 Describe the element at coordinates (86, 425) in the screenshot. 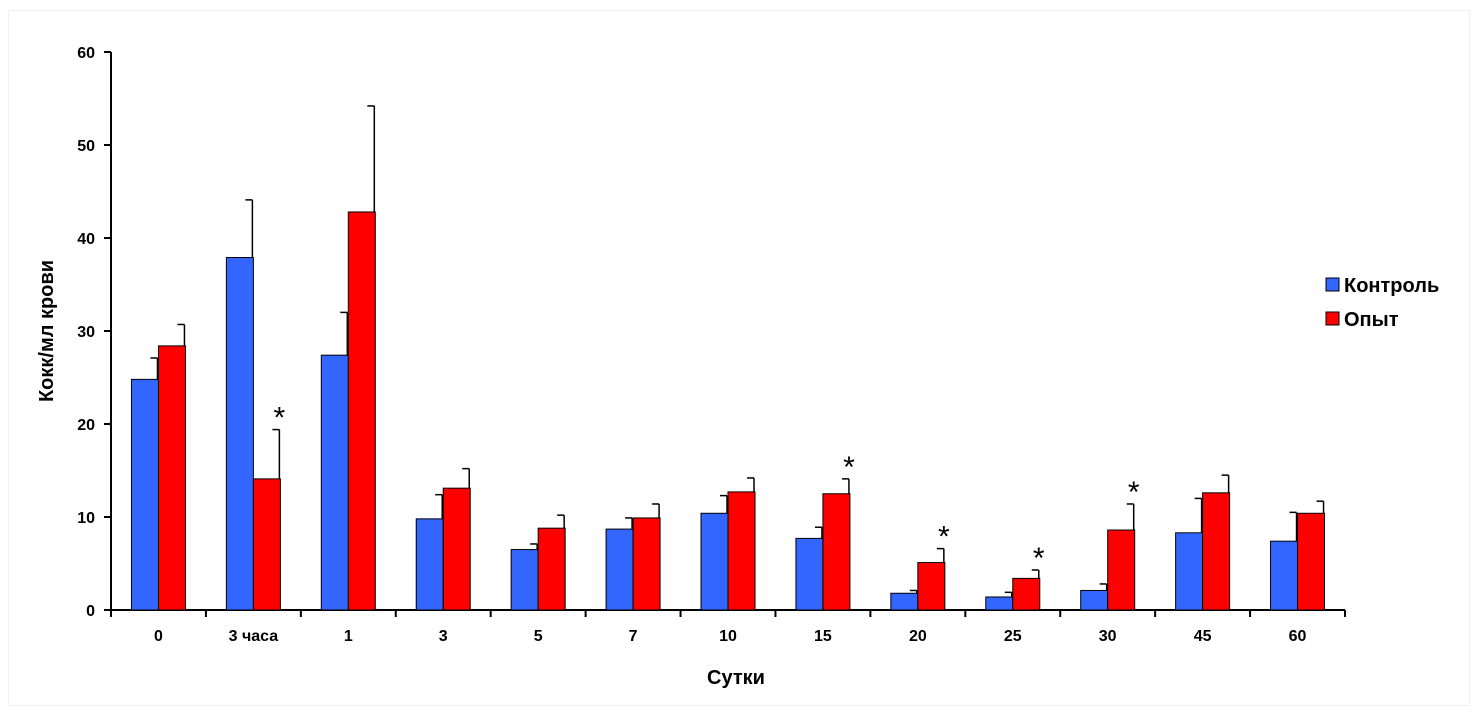

I see `y-tick-label: 20` at that location.